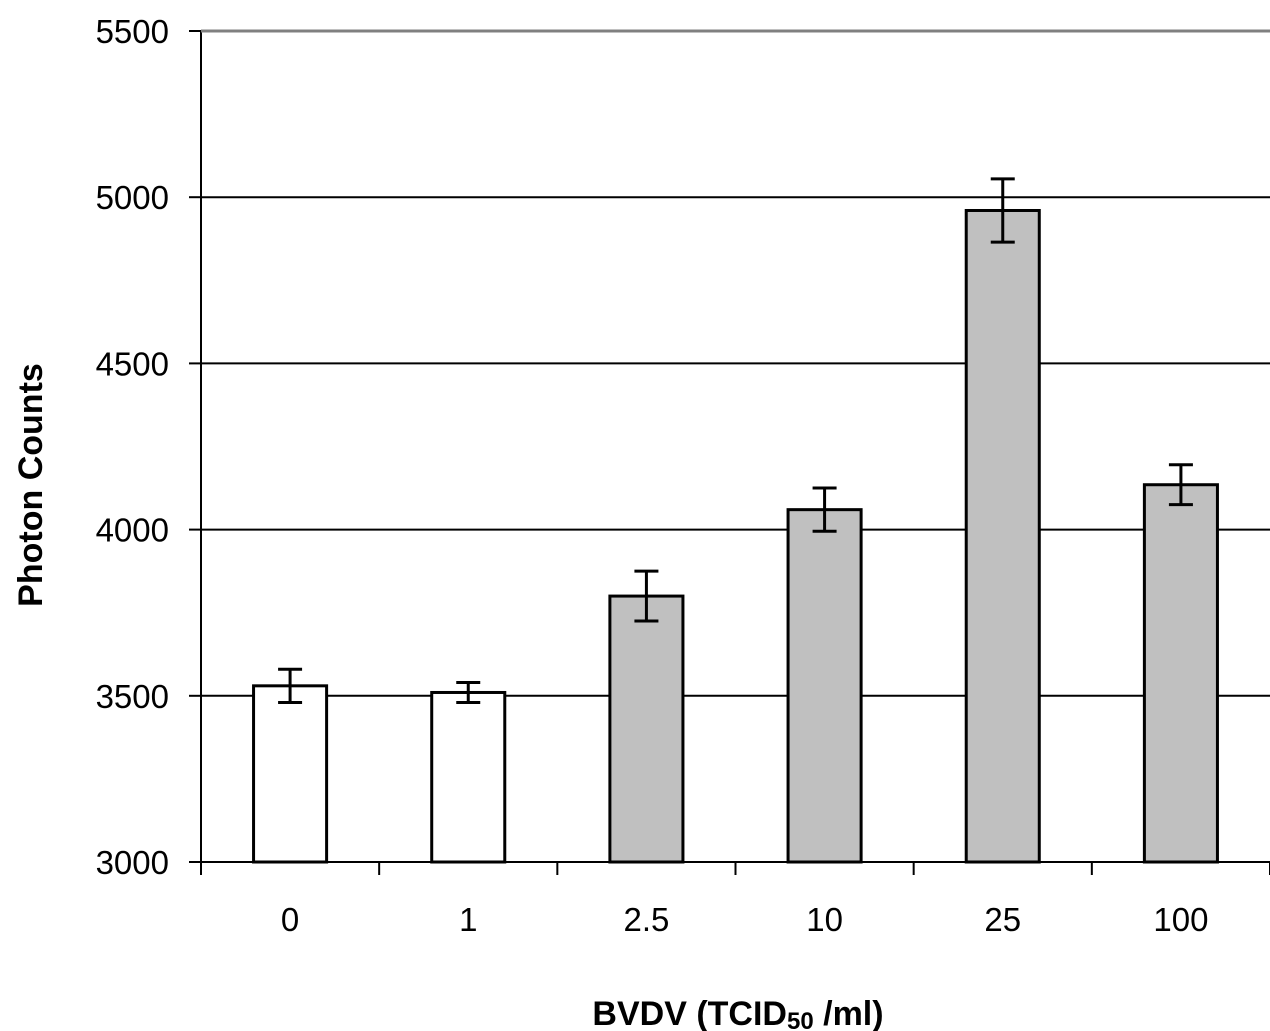 The height and width of the screenshot is (1031, 1270). I want to click on x-tick-label: 2.5, so click(646, 919).